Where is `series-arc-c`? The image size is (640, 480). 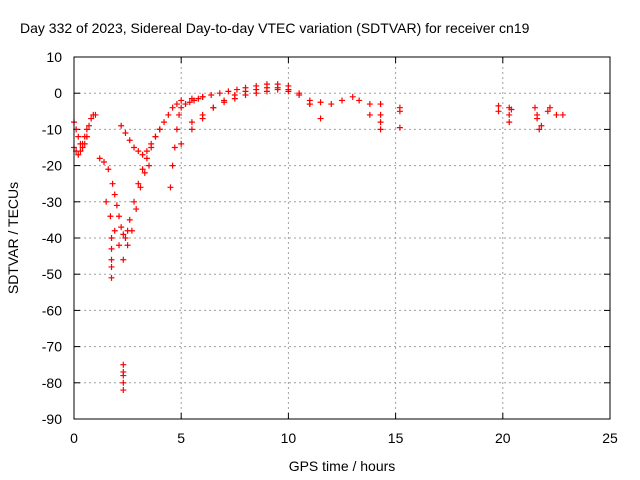
series-arc-c is located at coordinates (151, 167).